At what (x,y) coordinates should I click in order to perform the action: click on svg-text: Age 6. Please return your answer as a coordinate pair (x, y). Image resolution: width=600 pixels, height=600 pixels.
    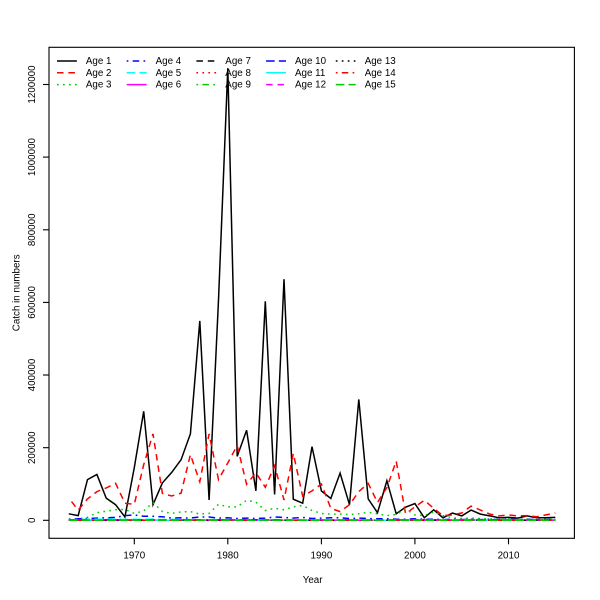
    Looking at the image, I should click on (169, 85).